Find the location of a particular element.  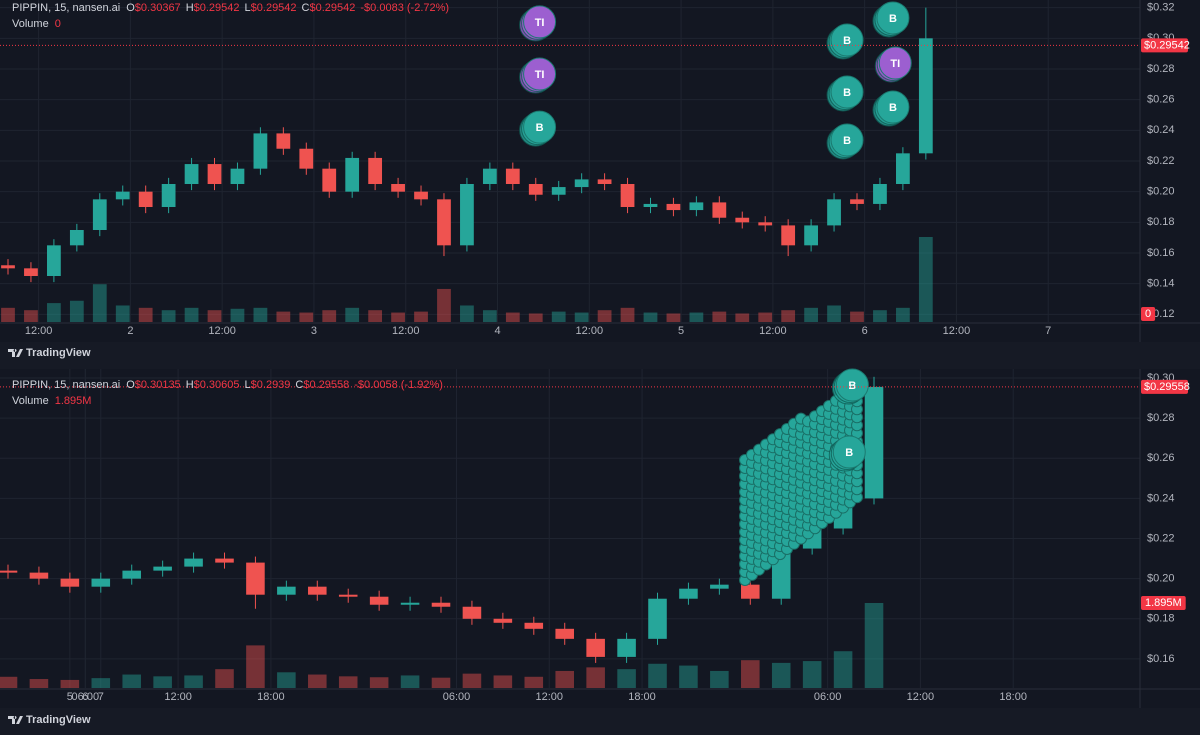

legend-text: C is located at coordinates (306, 8).